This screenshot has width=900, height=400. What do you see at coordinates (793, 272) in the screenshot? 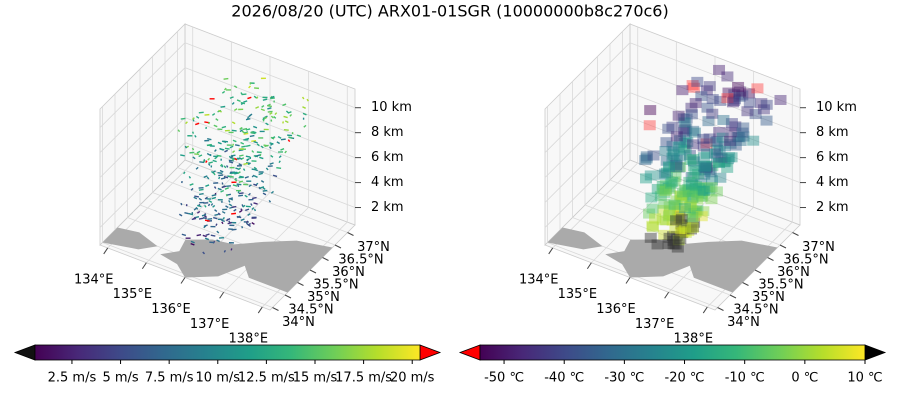
I see `y-tick-label: 36°N` at bounding box center [793, 272].